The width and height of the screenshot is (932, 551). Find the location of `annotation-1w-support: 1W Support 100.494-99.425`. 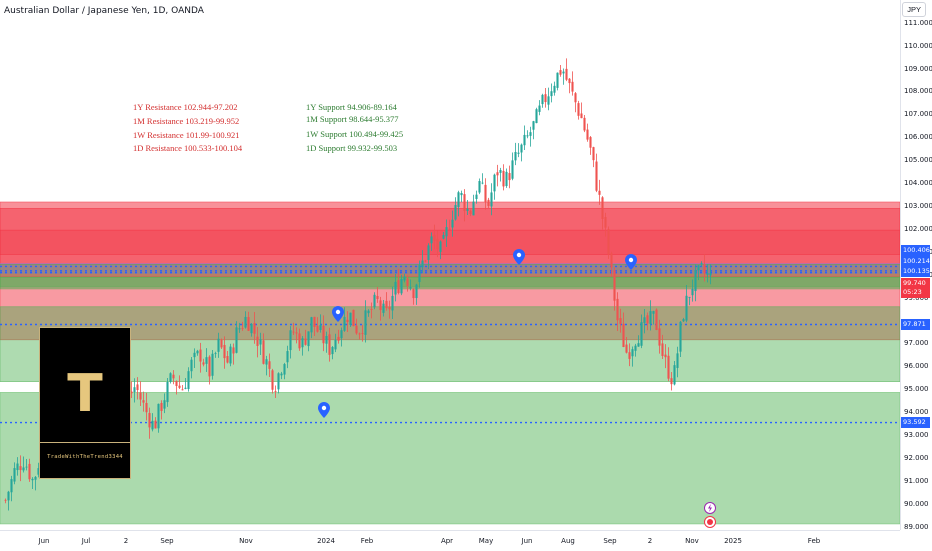

annotation-1w-support: 1W Support 100.494-99.425 is located at coordinates (355, 134).